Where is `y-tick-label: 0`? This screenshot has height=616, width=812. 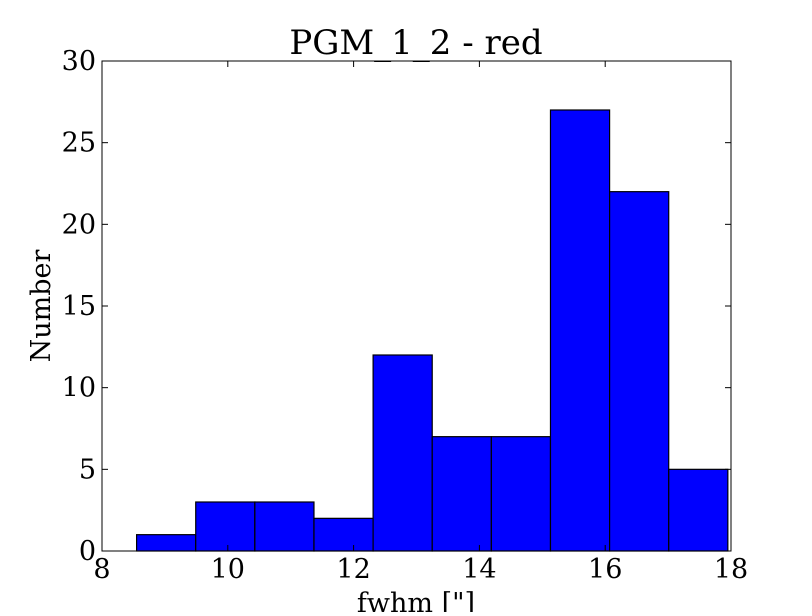
y-tick-label: 0 is located at coordinates (87, 551).